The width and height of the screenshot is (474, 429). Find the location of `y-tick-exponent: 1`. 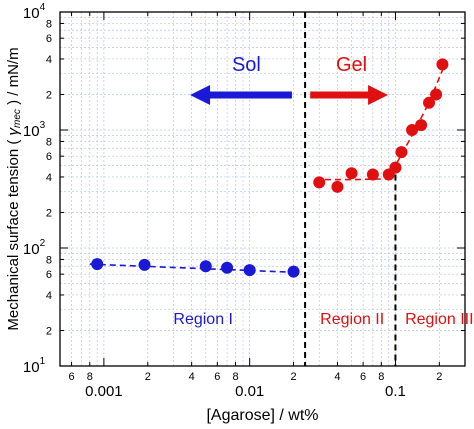

y-tick-exponent: 1 is located at coordinates (43, 361).